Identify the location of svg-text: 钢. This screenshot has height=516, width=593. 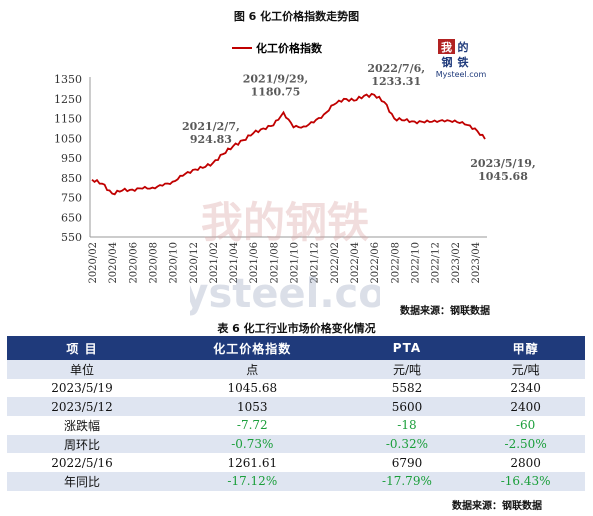
(447, 62).